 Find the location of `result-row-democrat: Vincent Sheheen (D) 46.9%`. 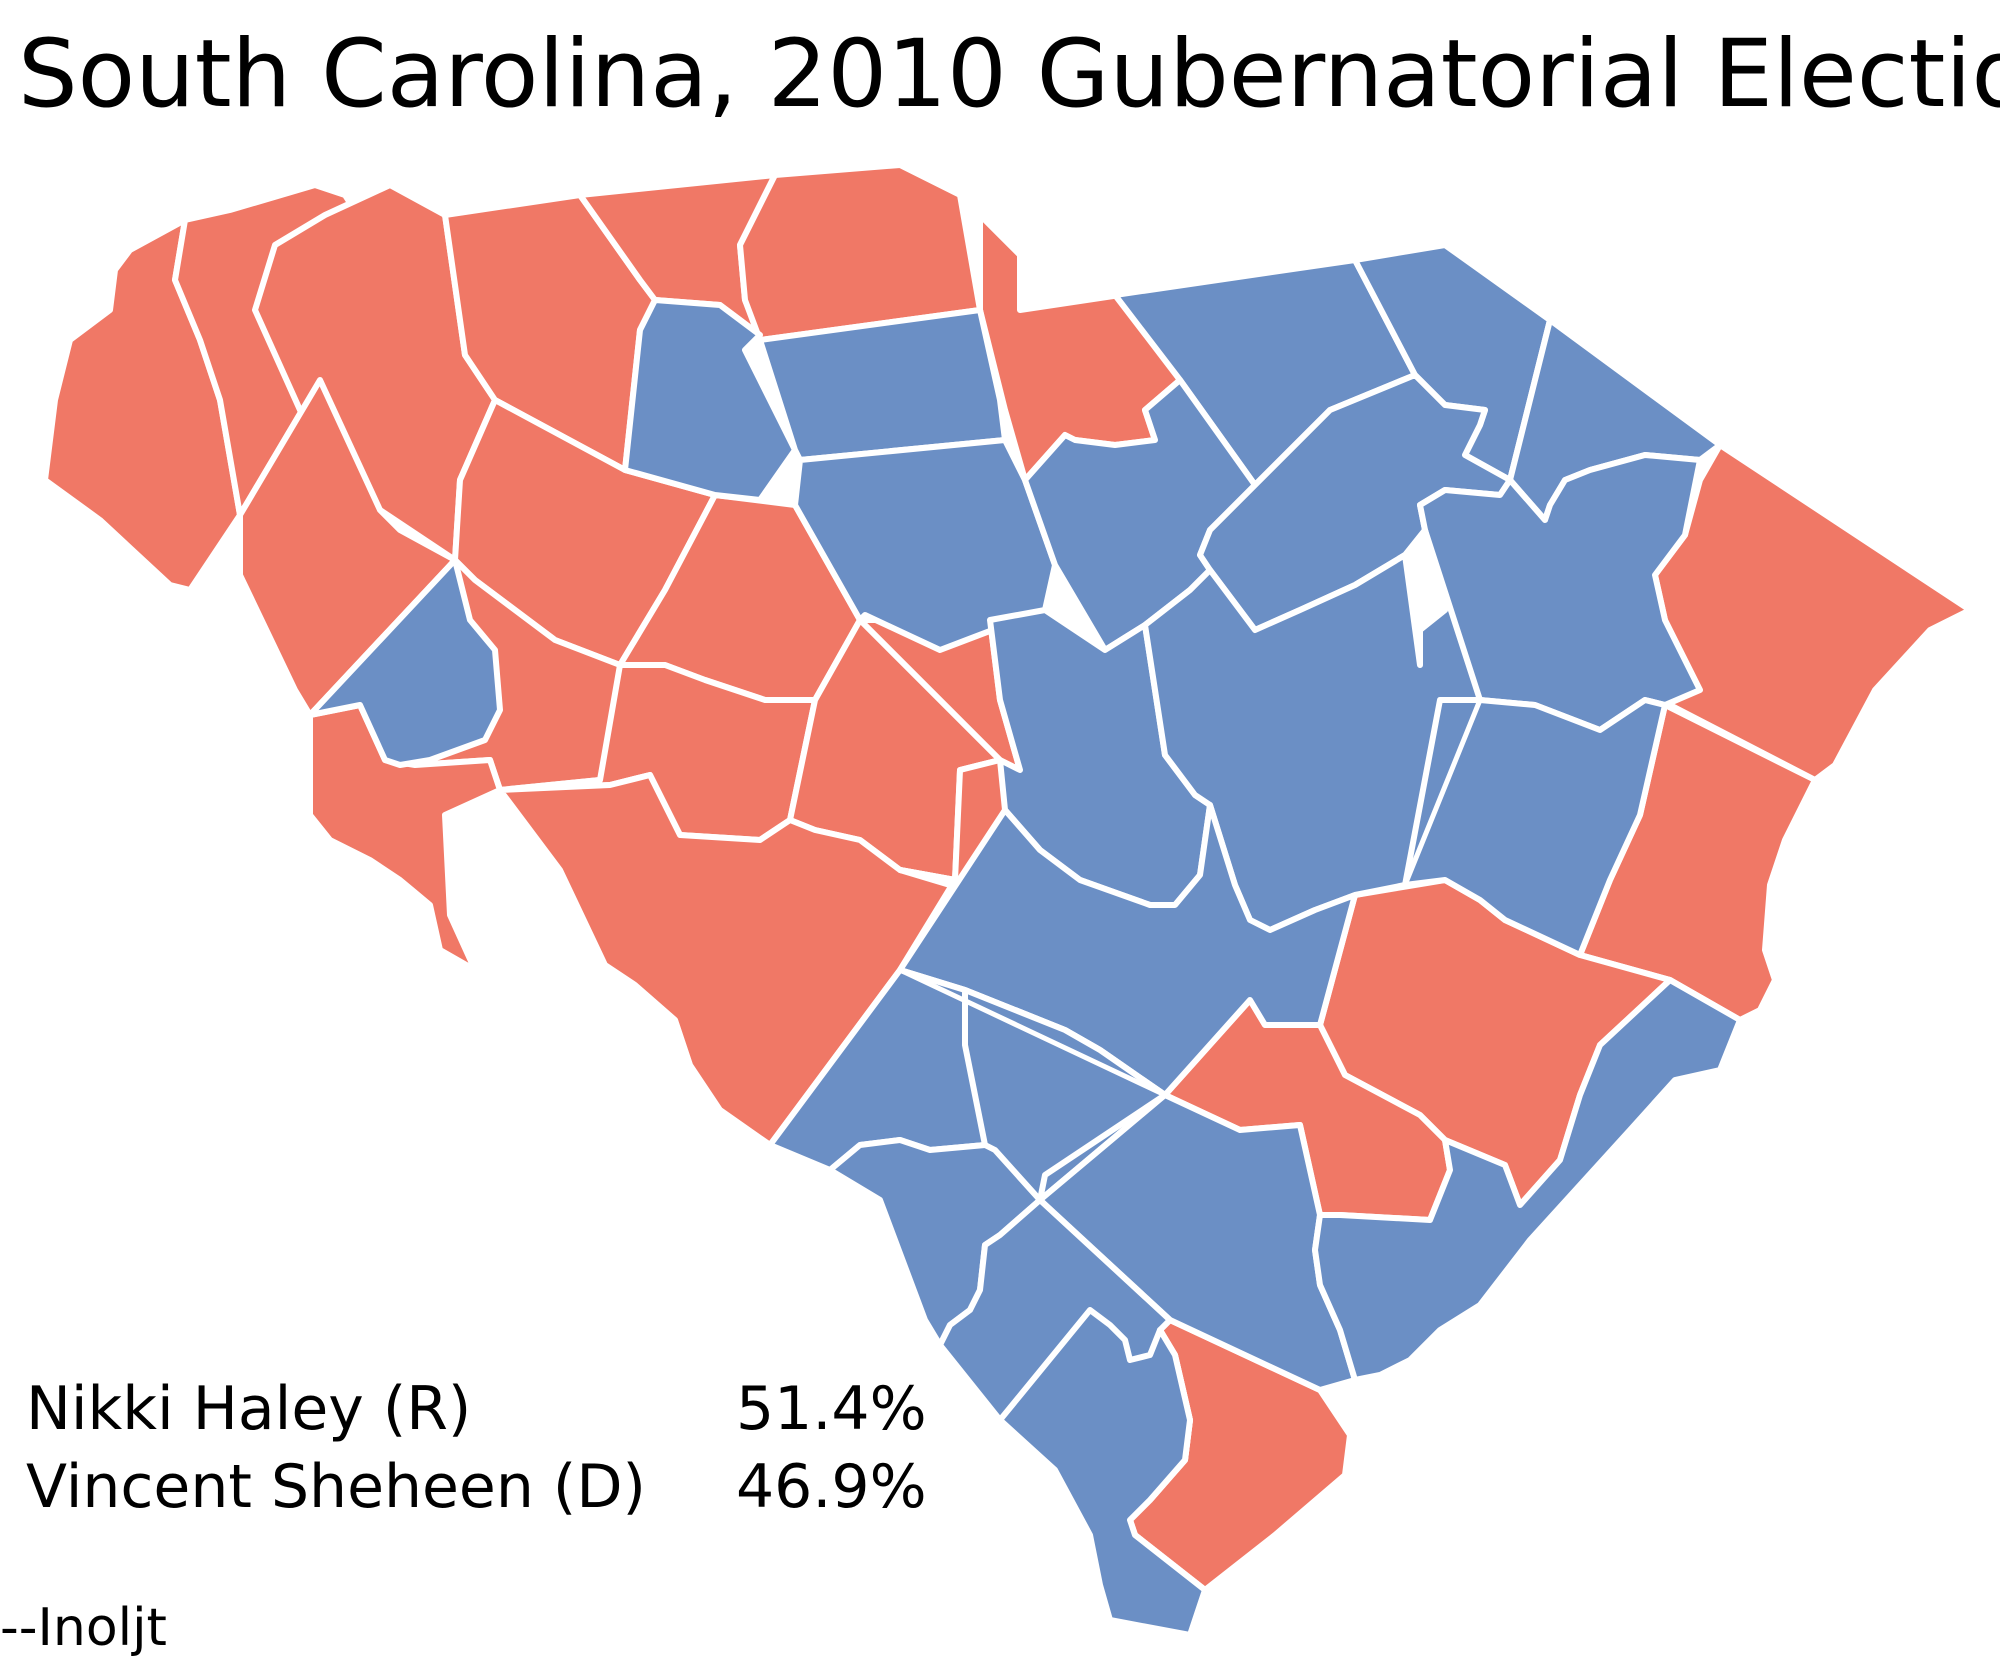

result-row-democrat: Vincent Sheheen (D) 46.9% is located at coordinates (476, 1487).